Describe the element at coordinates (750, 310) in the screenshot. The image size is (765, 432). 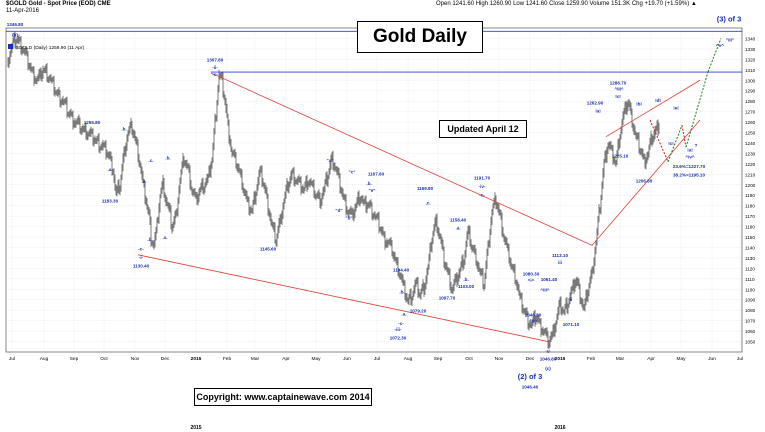
I see `y-tick-label: 1080` at that location.